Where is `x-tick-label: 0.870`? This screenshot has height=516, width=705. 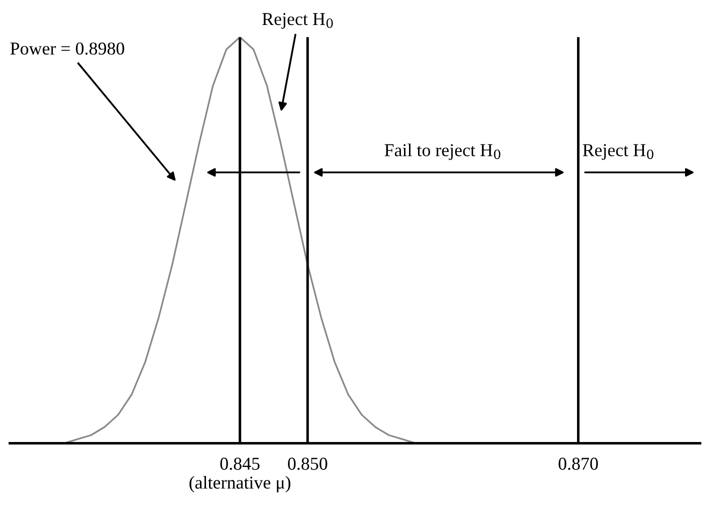
x-tick-label: 0.870 is located at coordinates (578, 464).